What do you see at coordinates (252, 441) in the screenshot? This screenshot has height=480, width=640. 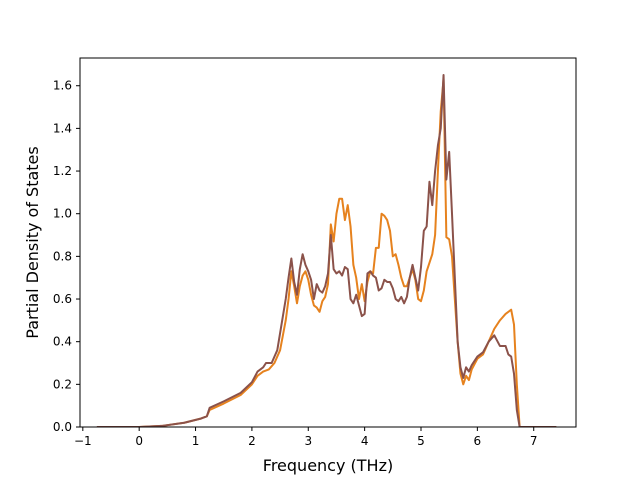 I see `x-tick-label: 2` at bounding box center [252, 441].